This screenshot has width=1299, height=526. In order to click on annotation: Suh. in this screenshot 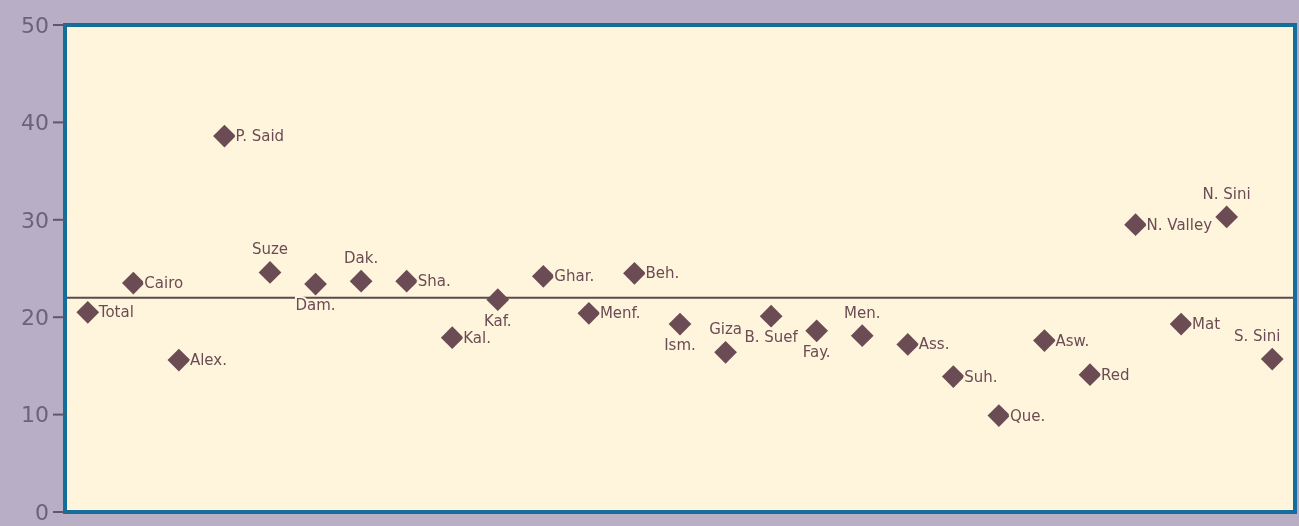, I will do `click(981, 376)`.